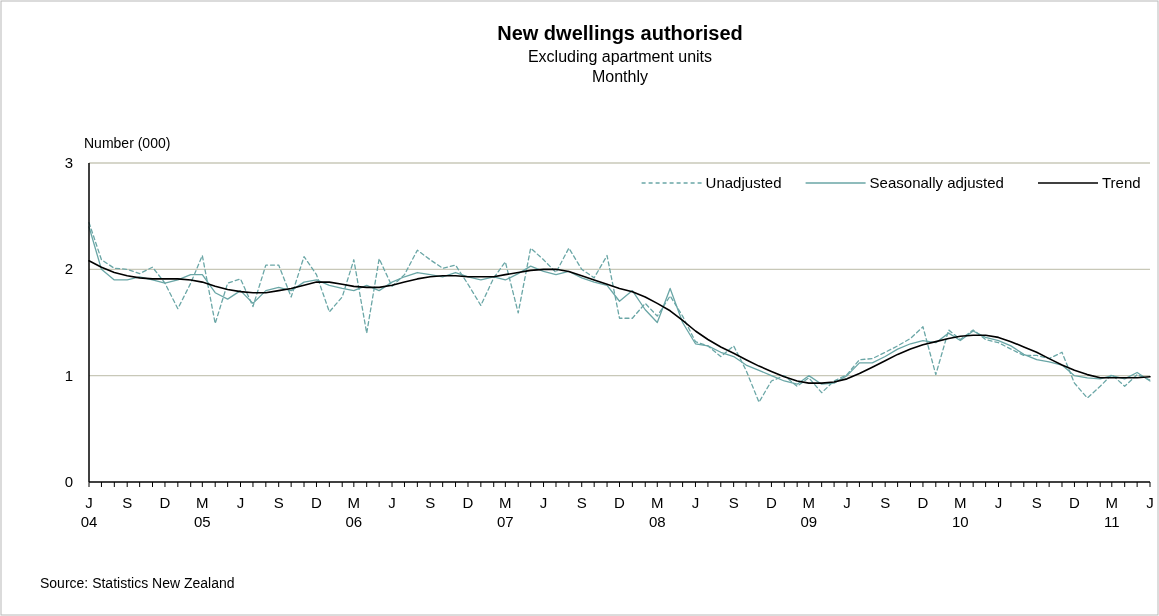  I want to click on x-tick-label: M 05, so click(202, 512).